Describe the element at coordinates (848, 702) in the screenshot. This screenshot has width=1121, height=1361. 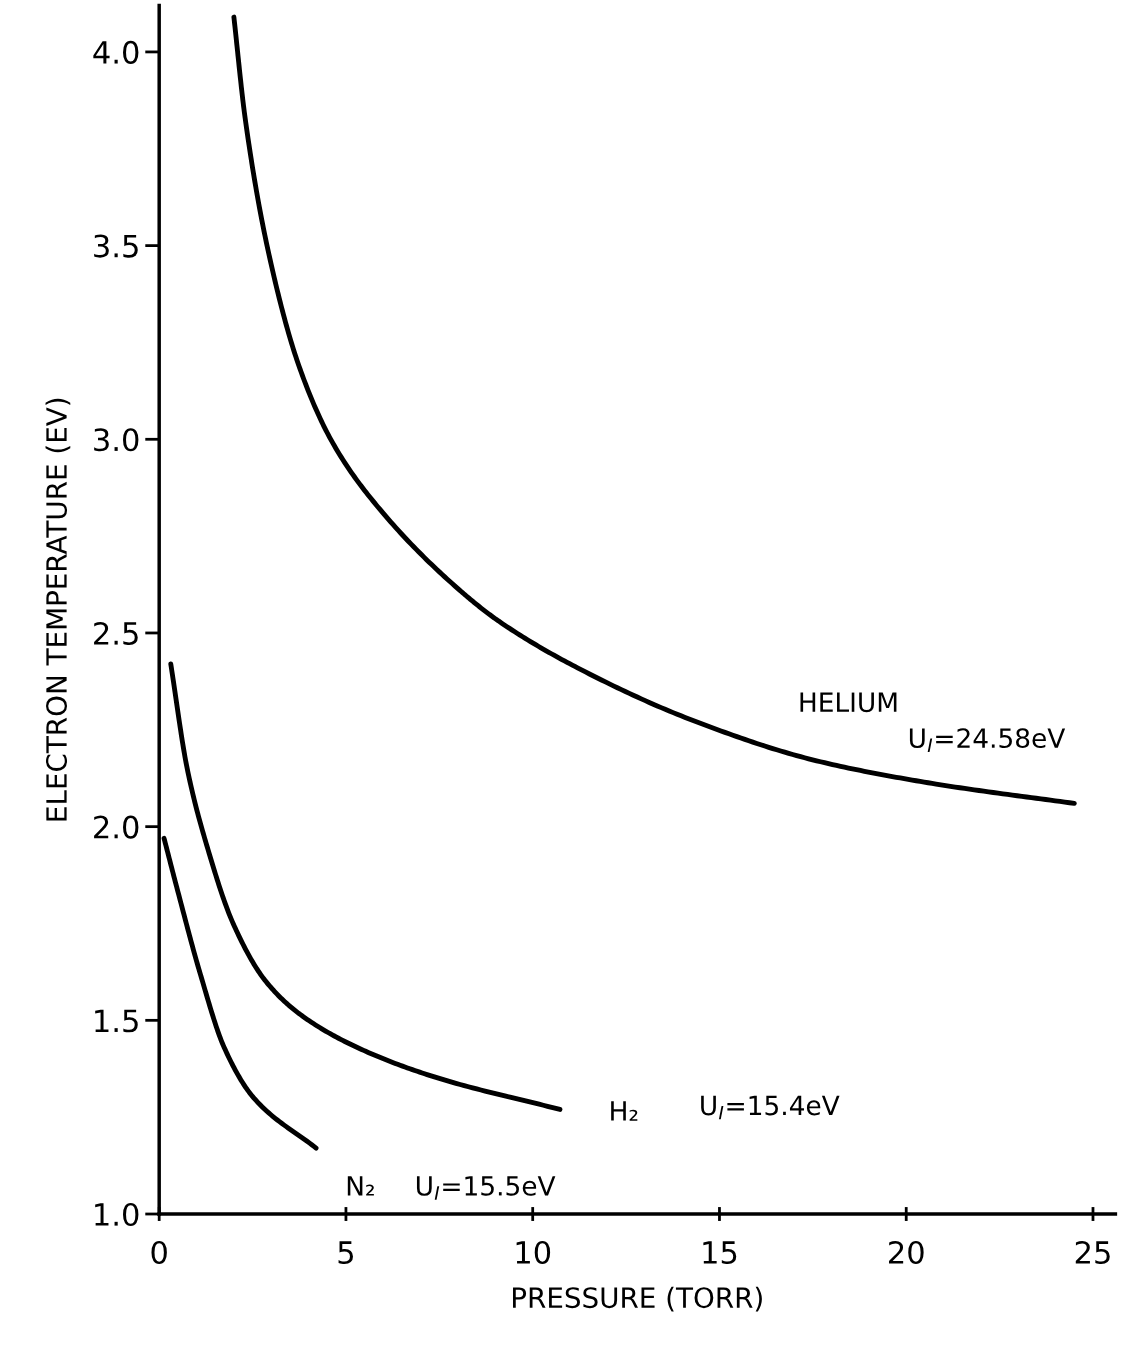
I see `series-label: HELIUM` at that location.